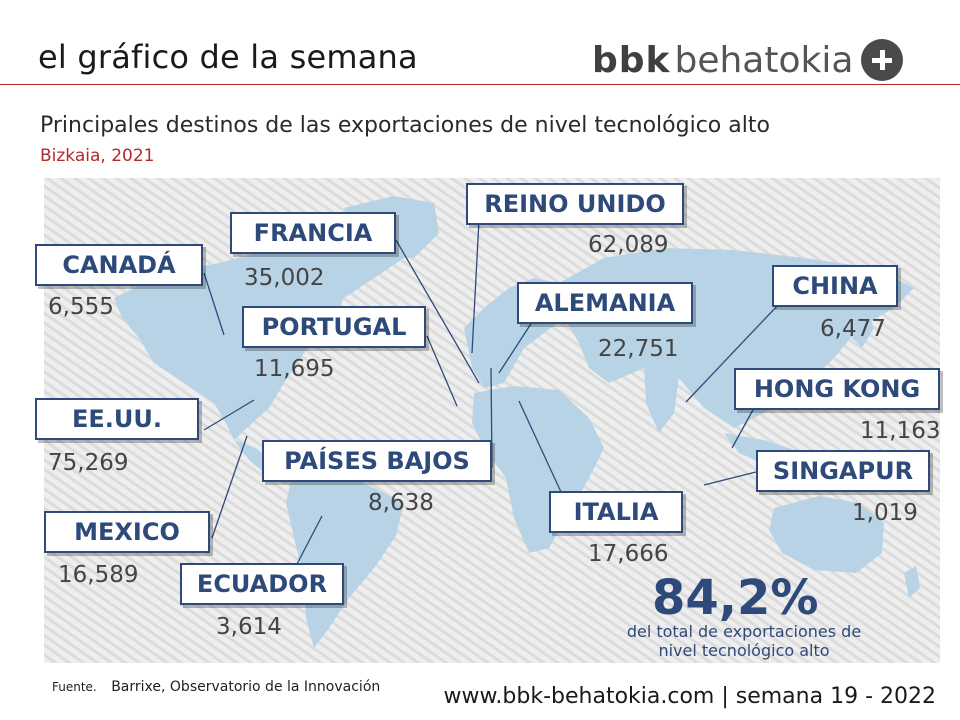 This screenshot has height=720, width=960. What do you see at coordinates (377, 461) in the screenshot?
I see `country-label-paises-bajos: PAÍSES BAJOS` at bounding box center [377, 461].